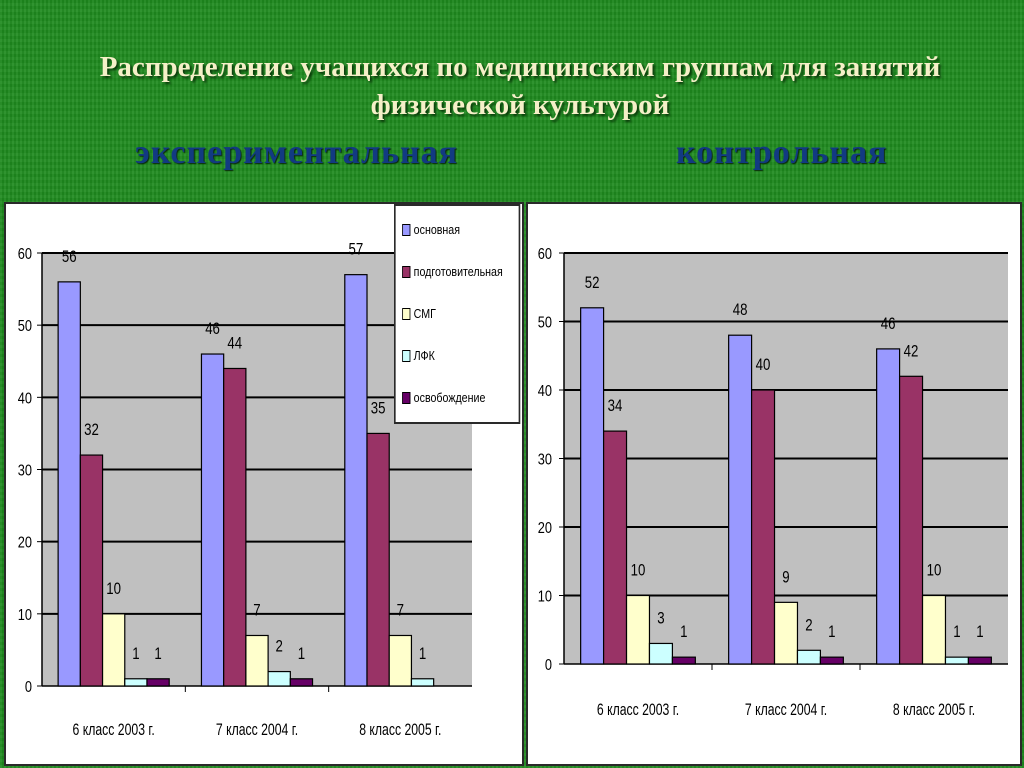  Describe the element at coordinates (911, 351) in the screenshot. I see `data-label: 42` at that location.